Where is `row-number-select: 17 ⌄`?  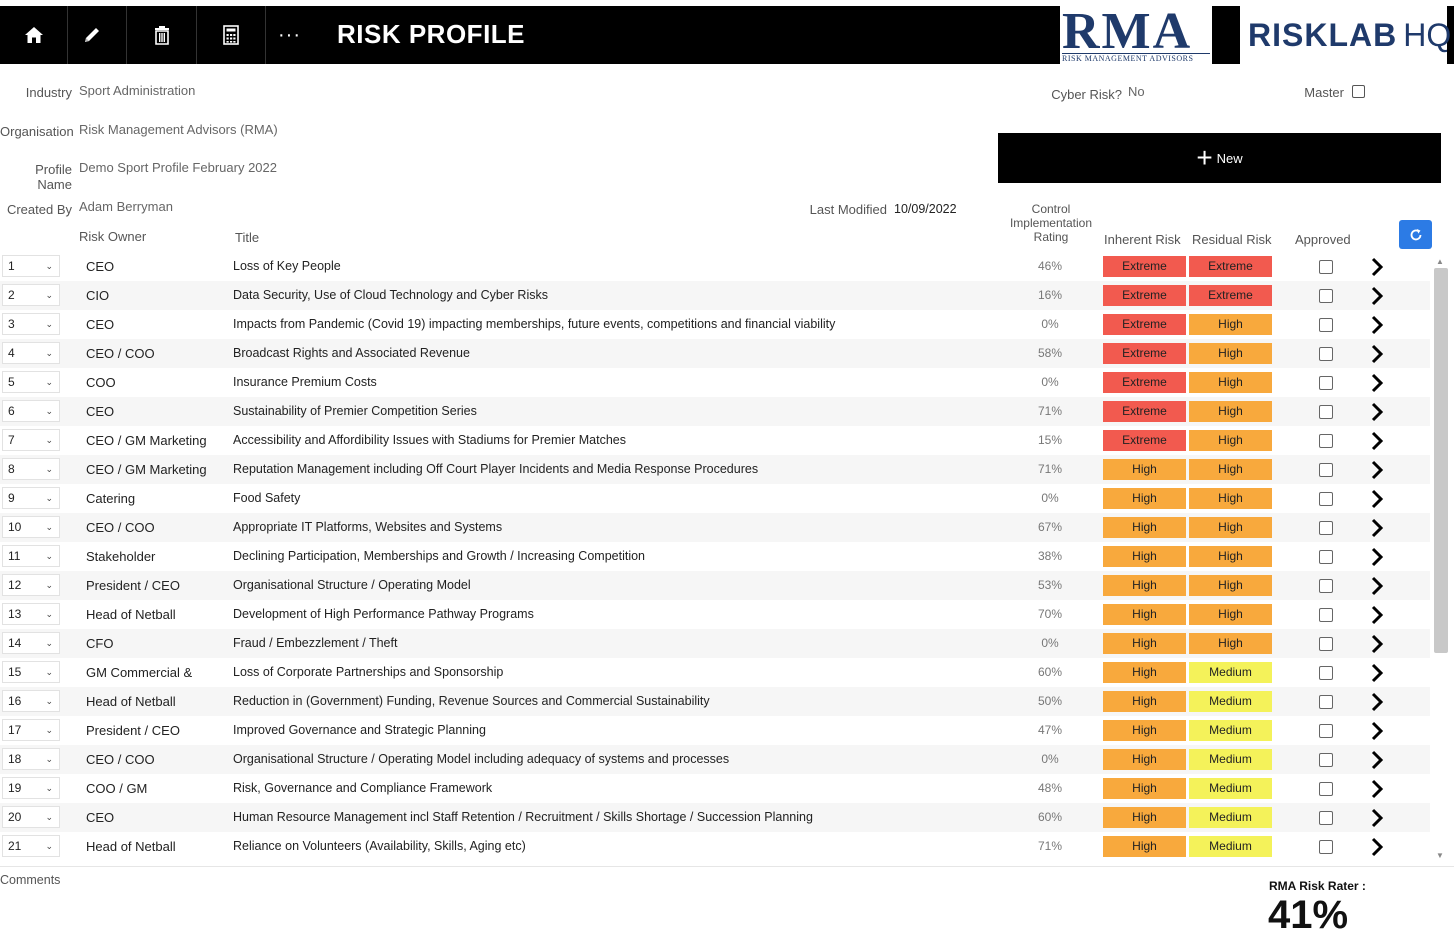
row-number-select: 17 ⌄ is located at coordinates (31, 730).